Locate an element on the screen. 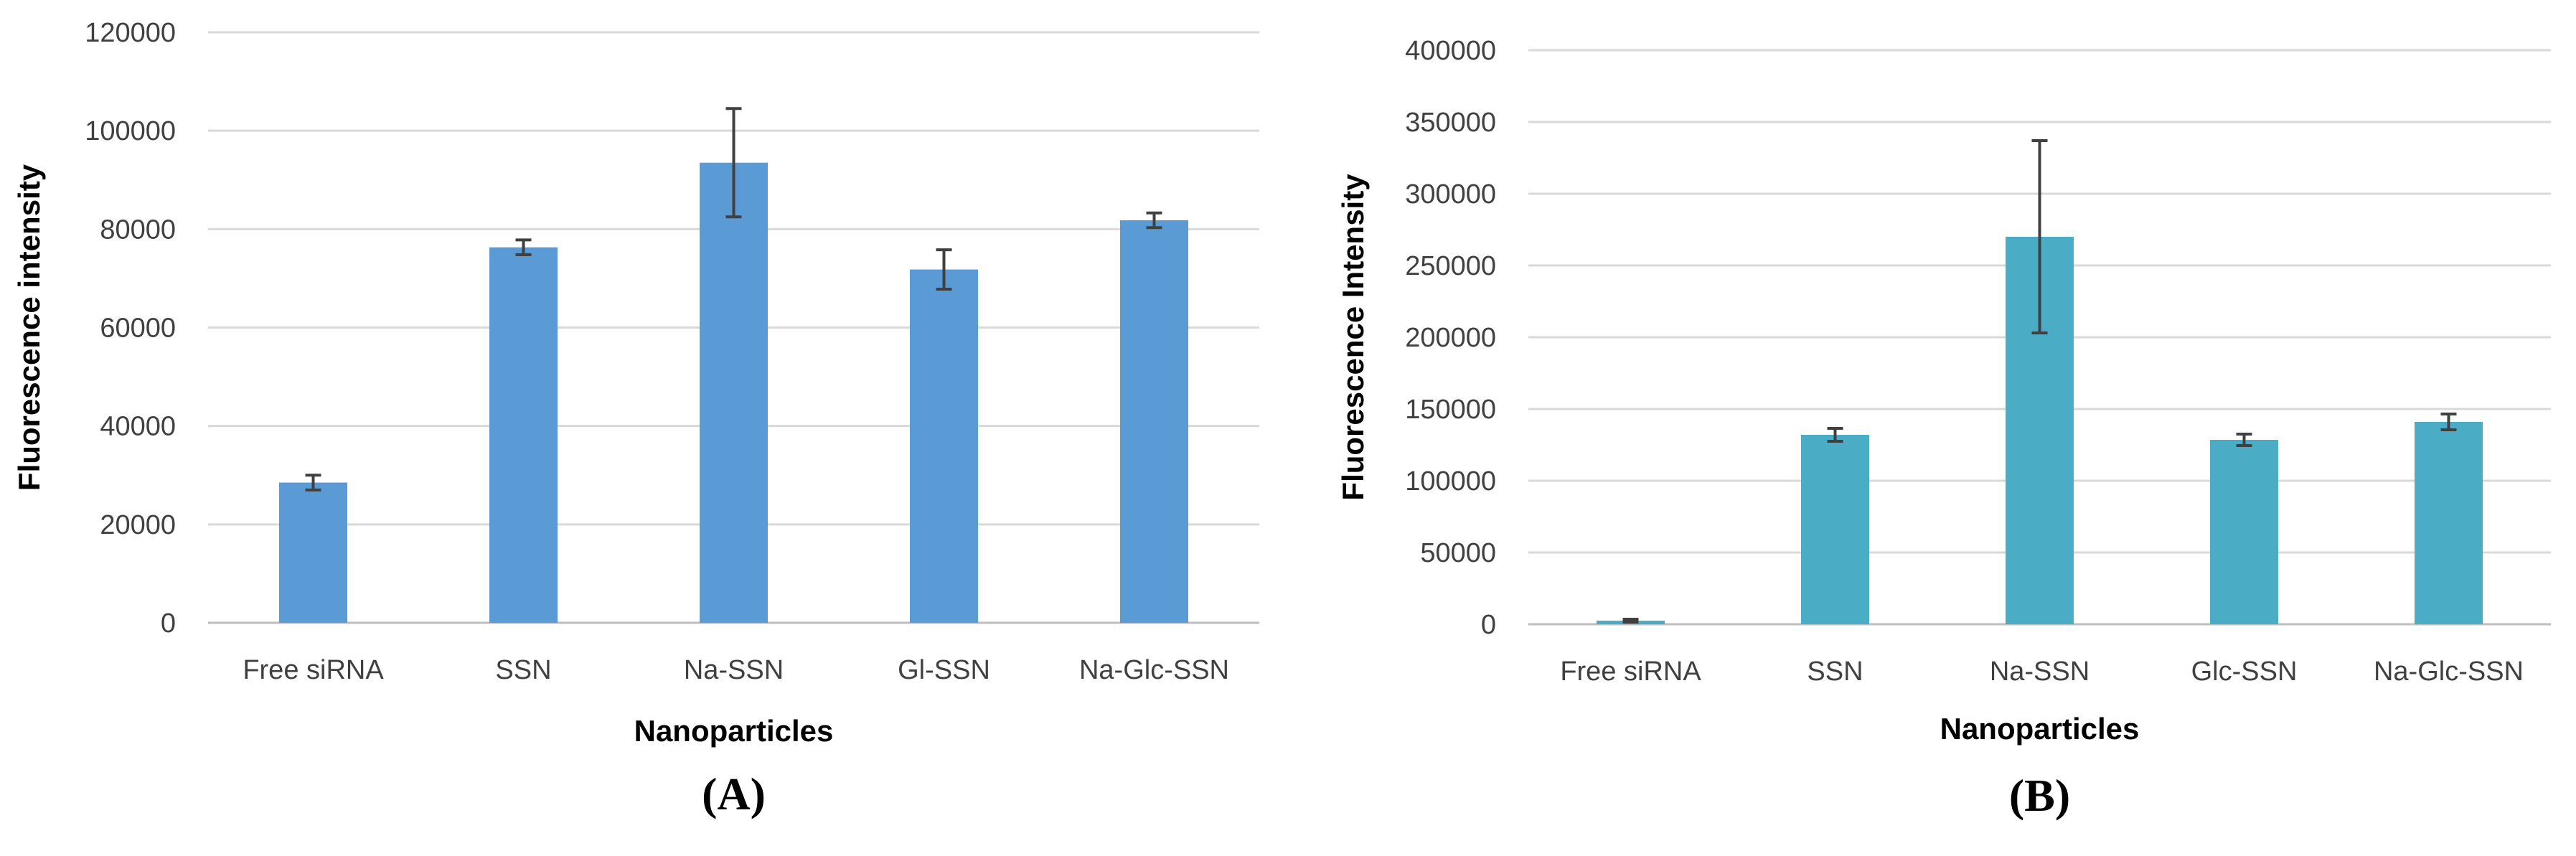 This screenshot has height=856, width=2576. chart-a-y-tick-label: 60000 is located at coordinates (138, 329).